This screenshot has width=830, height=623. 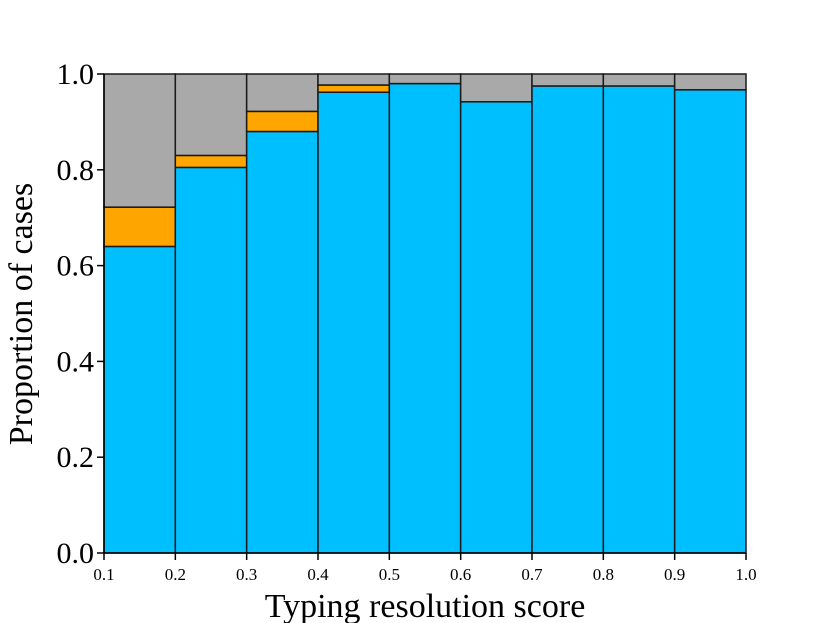 What do you see at coordinates (318, 574) in the screenshot?
I see `x-tick-label: 0.4` at bounding box center [318, 574].